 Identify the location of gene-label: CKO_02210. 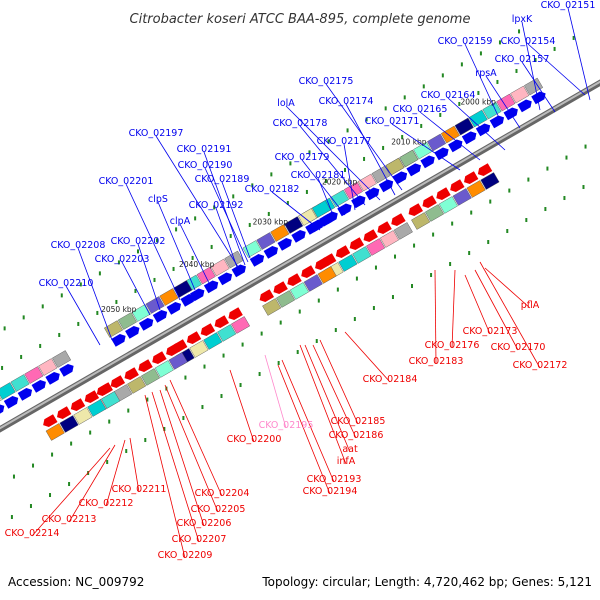
(66, 283).